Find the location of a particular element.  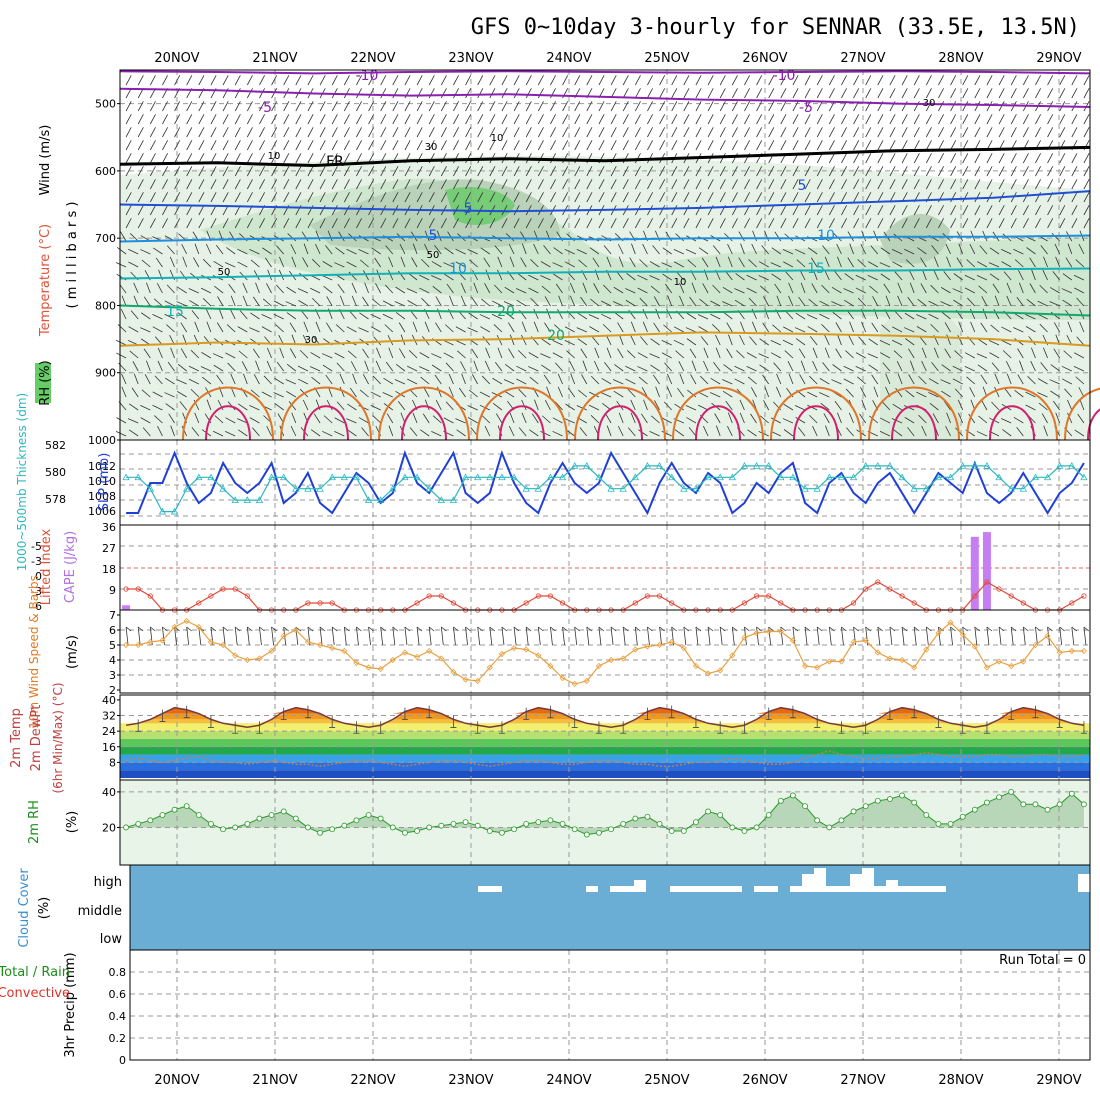

day-label-bottom: 28NOV is located at coordinates (960, 1080).